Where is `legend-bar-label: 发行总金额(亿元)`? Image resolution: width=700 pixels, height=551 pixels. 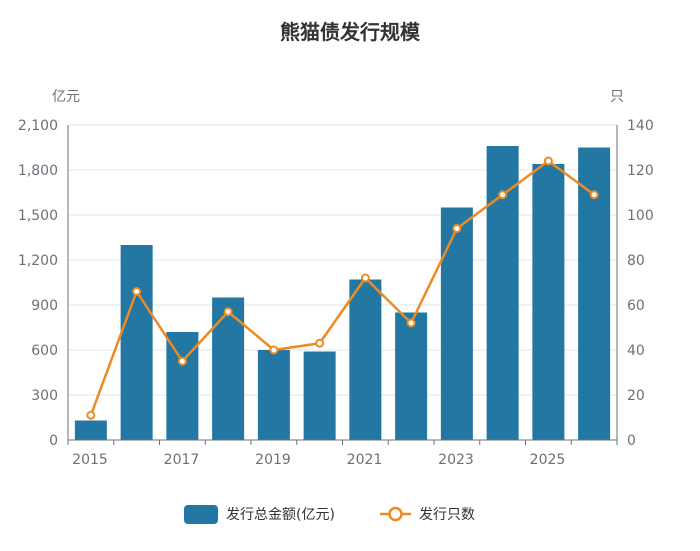 legend-bar-label: 发行总金额(亿元) is located at coordinates (280, 515).